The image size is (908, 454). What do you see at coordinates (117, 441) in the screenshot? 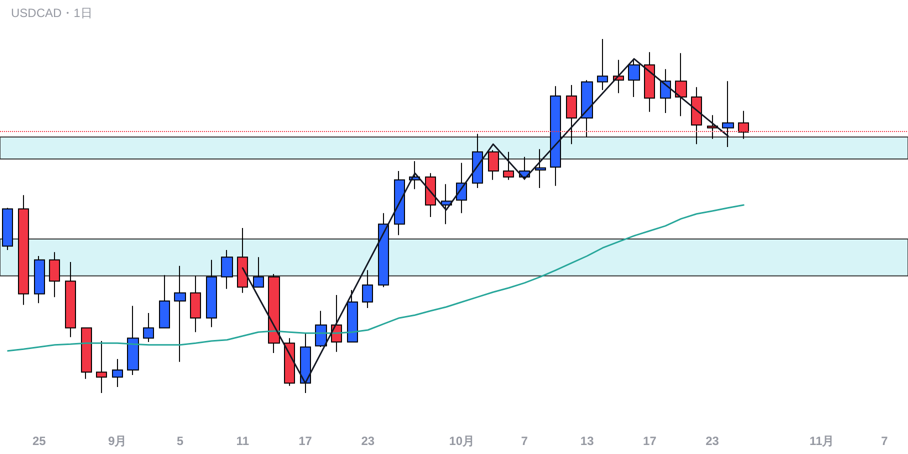
I see `x-tick-label: 9月` at bounding box center [117, 441].